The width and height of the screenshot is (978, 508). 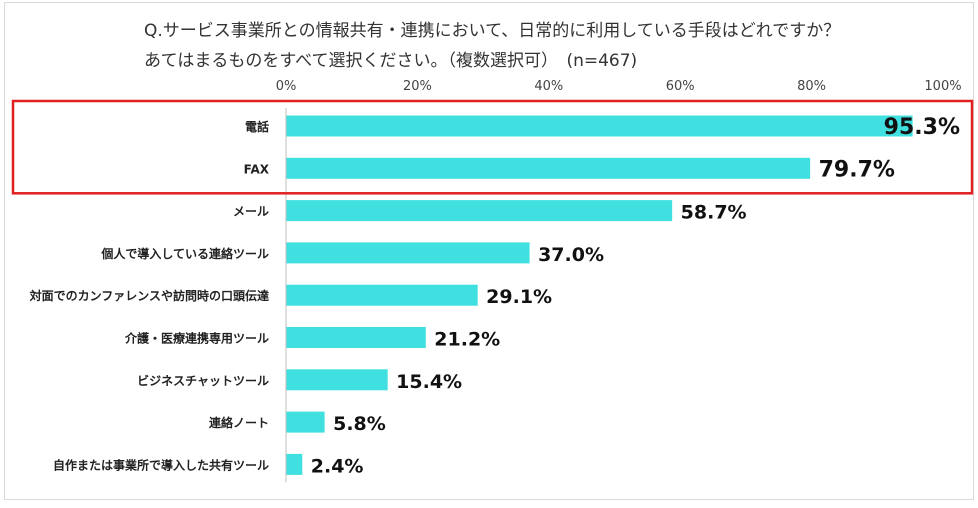 What do you see at coordinates (203, 380) in the screenshot?
I see `category-label: ビジネスチャットツール` at bounding box center [203, 380].